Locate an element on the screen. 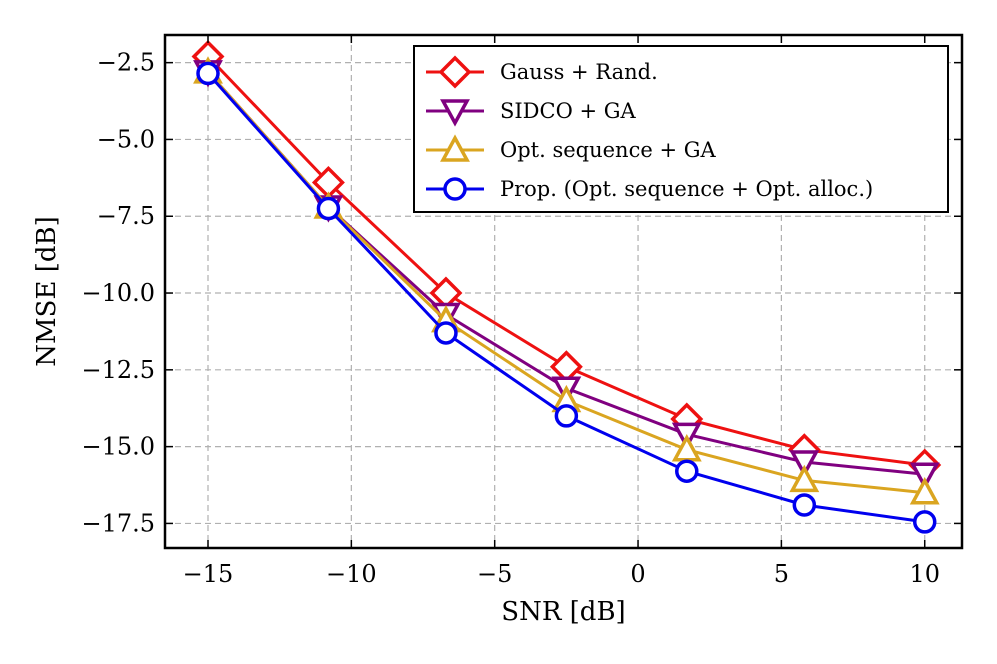  legend-label: Prop. (Opt. sequence + Opt. alloc.) is located at coordinates (686, 189).